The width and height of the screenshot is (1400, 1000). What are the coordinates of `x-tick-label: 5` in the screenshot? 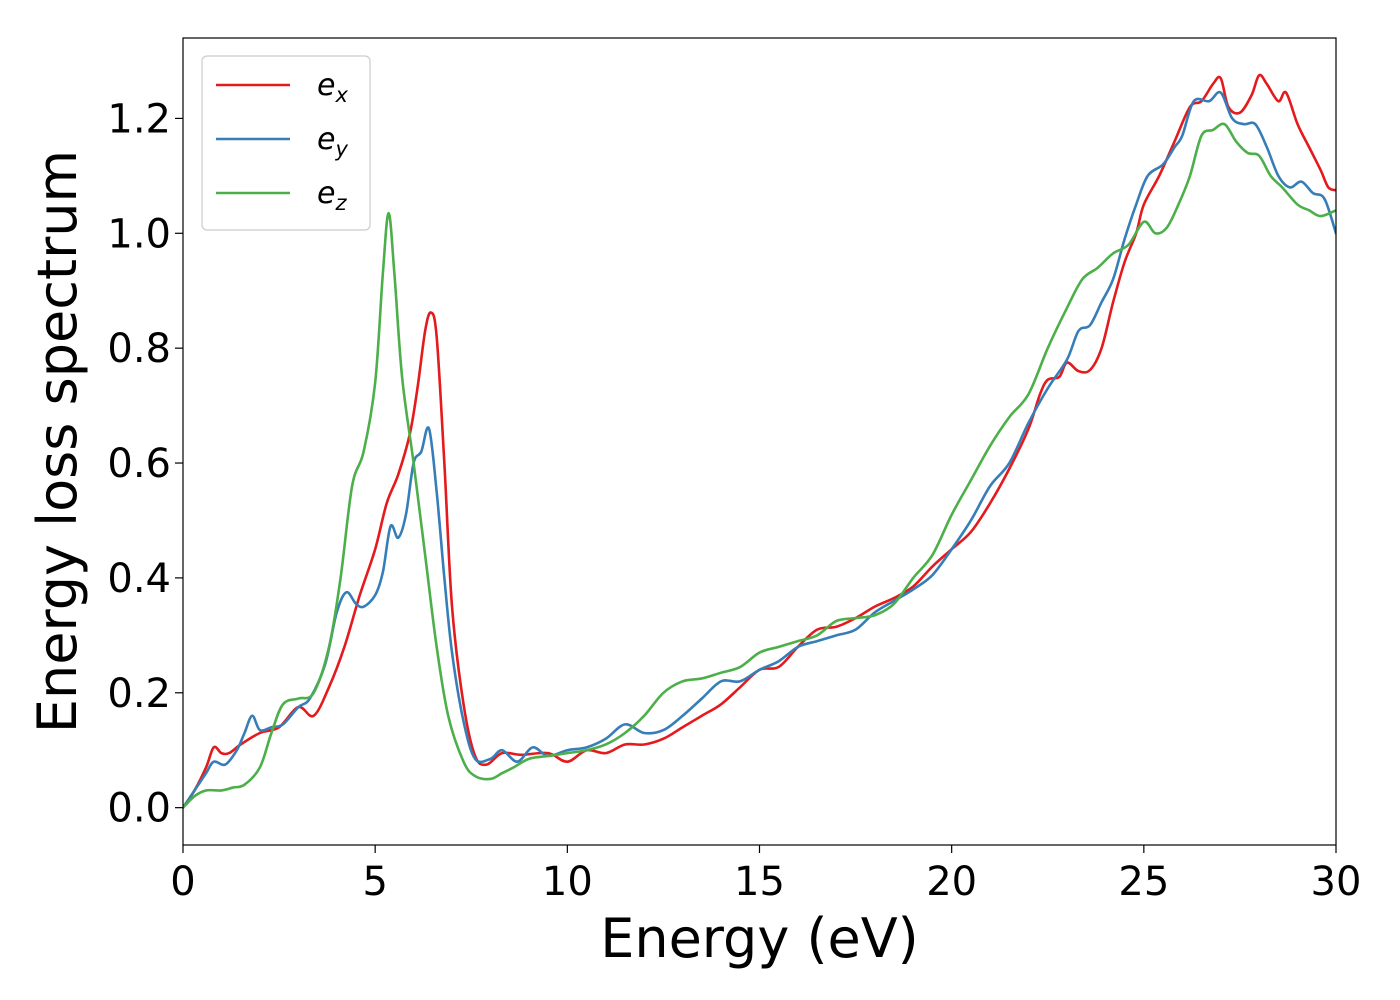 It's located at (374, 882).